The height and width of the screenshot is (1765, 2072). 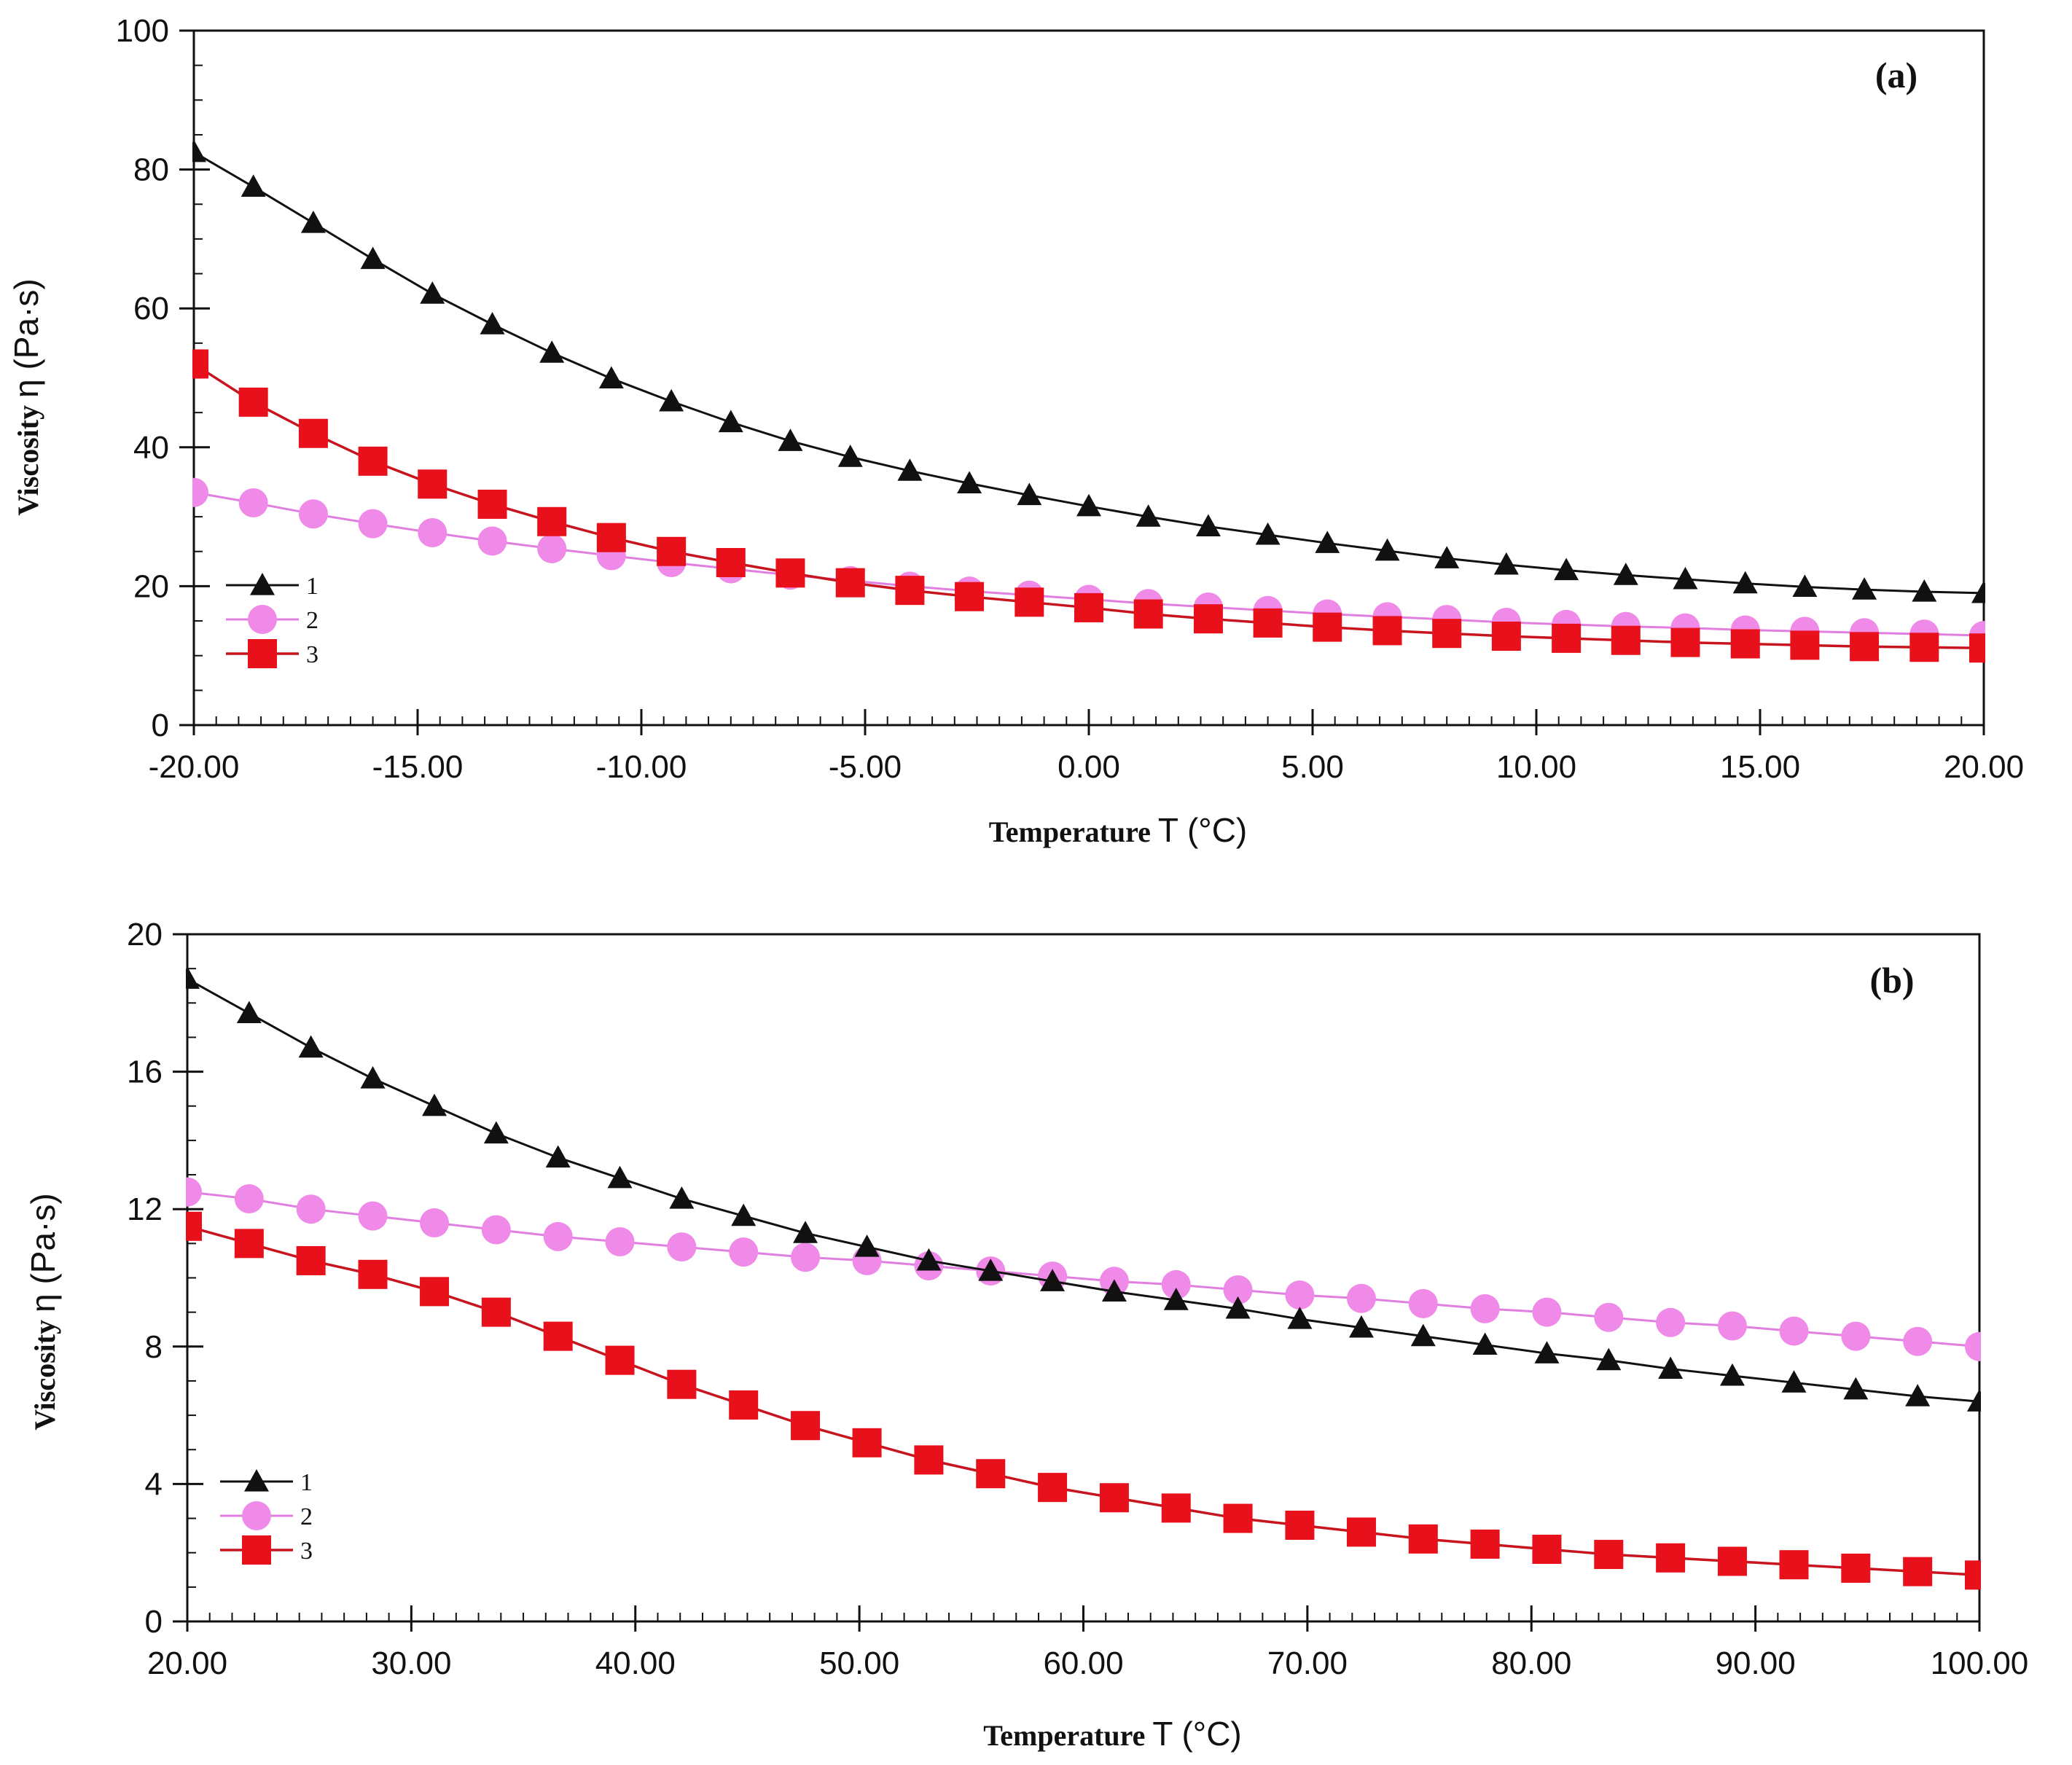 I want to click on y-tick-label: 80, so click(x=151, y=170).